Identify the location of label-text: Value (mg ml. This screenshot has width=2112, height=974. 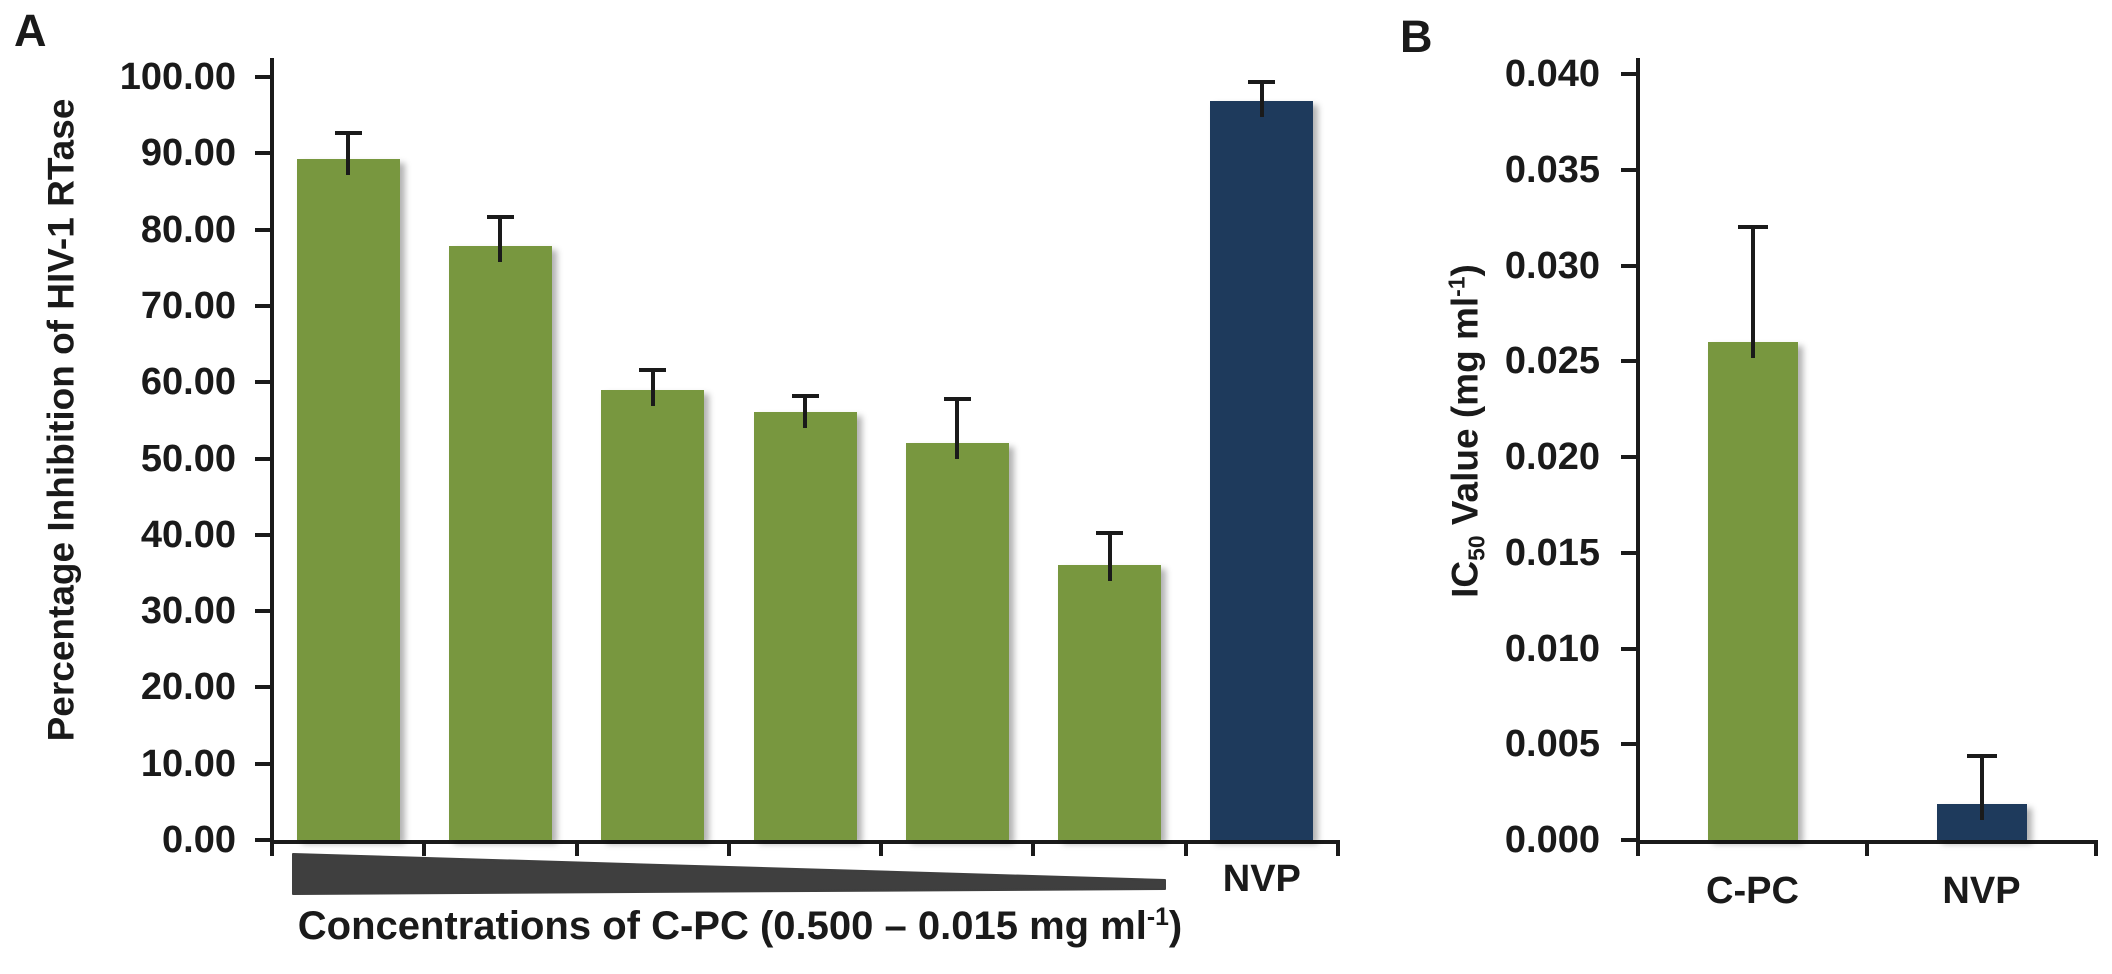
(1465, 416).